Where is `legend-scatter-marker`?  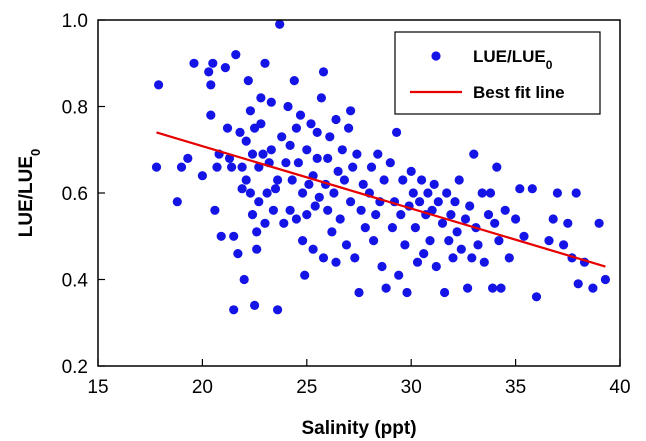 legend-scatter-marker is located at coordinates (436, 56).